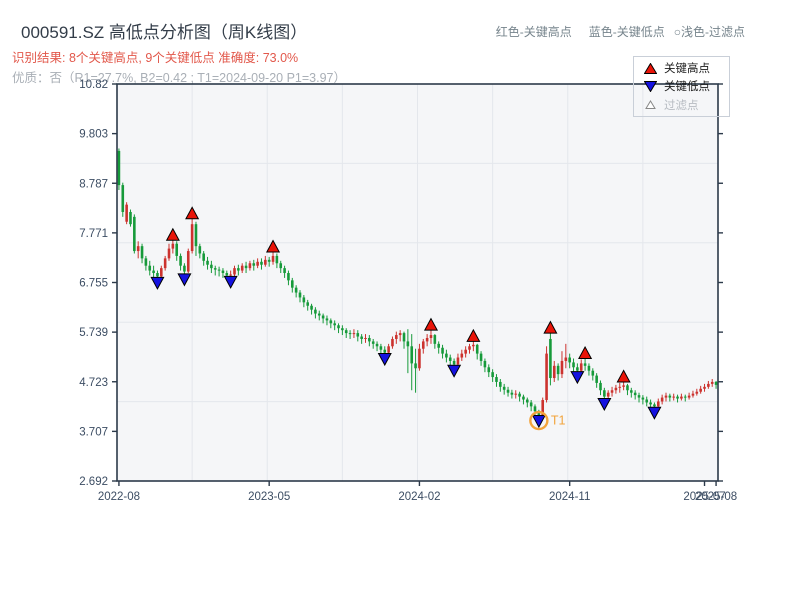 The image size is (800, 600). What do you see at coordinates (650, 68) in the screenshot?
I see `red-up-triangle-icon` at bounding box center [650, 68].